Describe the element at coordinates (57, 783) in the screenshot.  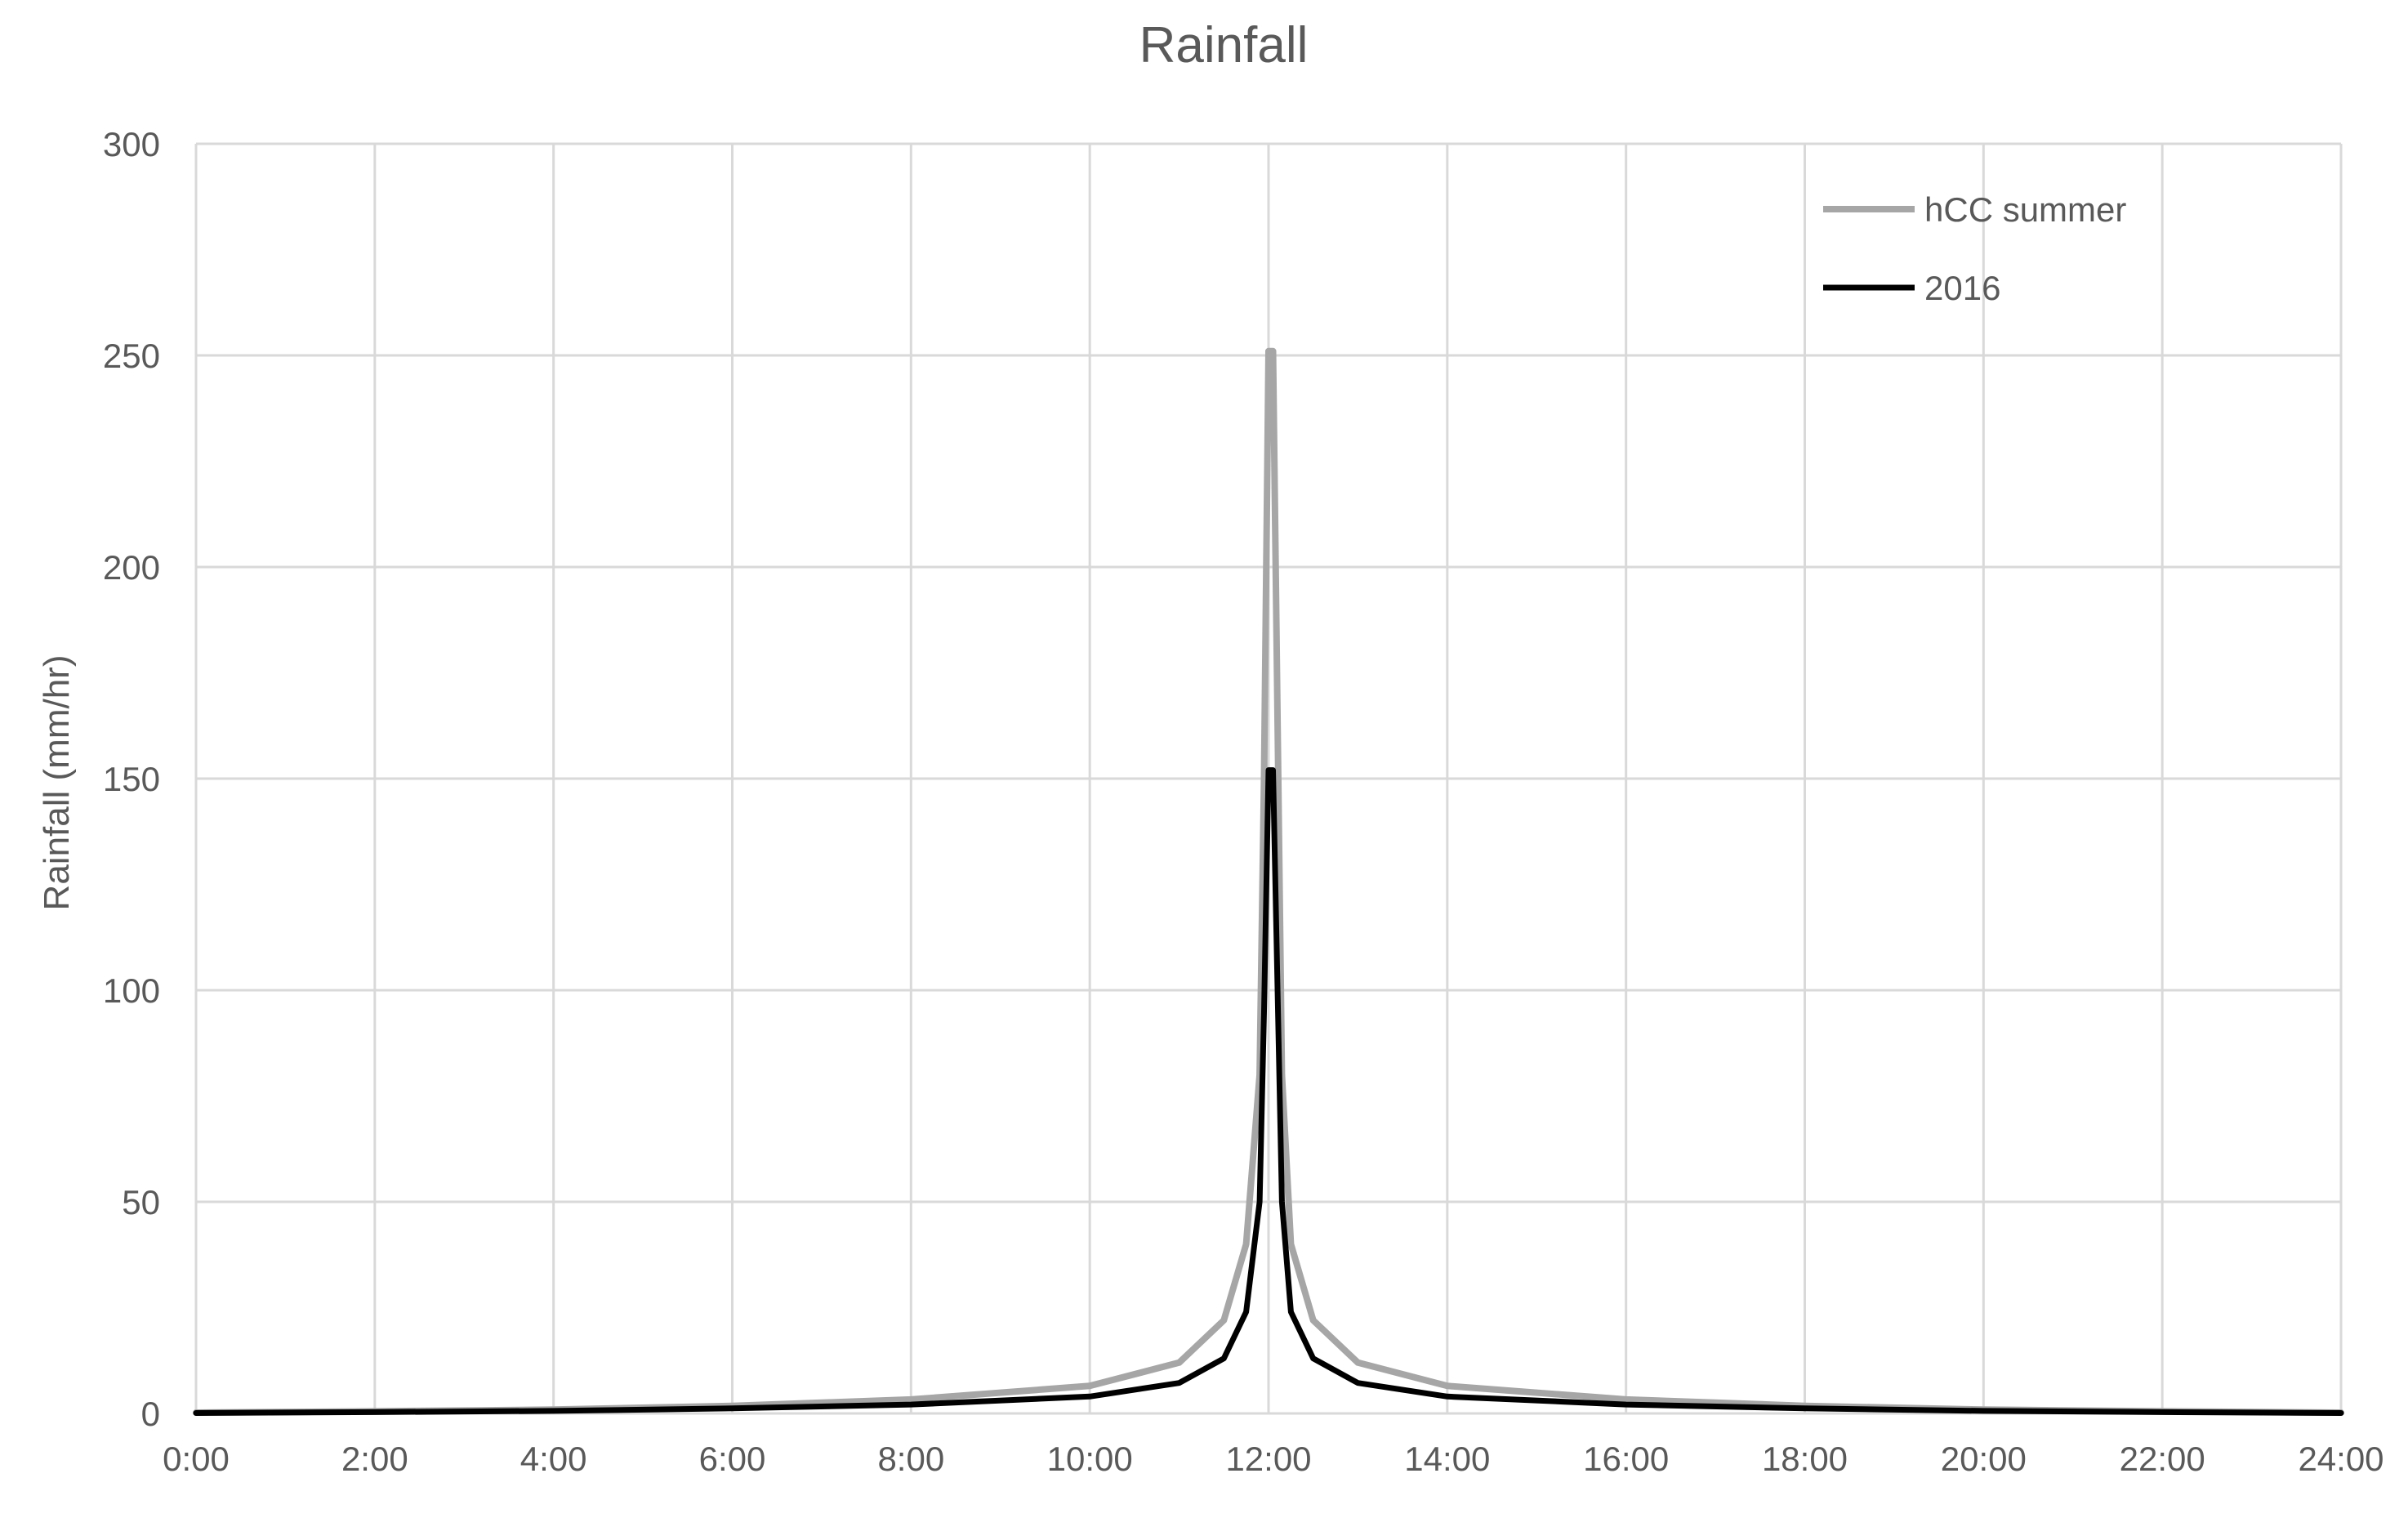
I see `y-axis-label: Rainfall (mm/hr)` at that location.